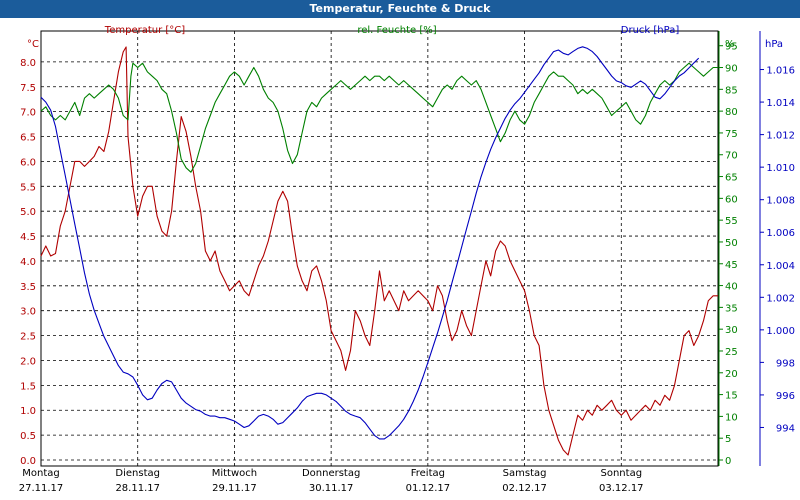 This screenshot has height=500, width=800. I want to click on temperature-tick-label: 5.5, so click(28, 187).